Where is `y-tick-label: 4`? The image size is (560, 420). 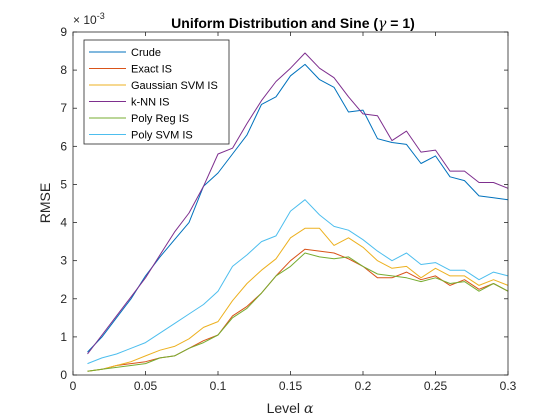 y-tick-label: 4 is located at coordinates (63, 223).